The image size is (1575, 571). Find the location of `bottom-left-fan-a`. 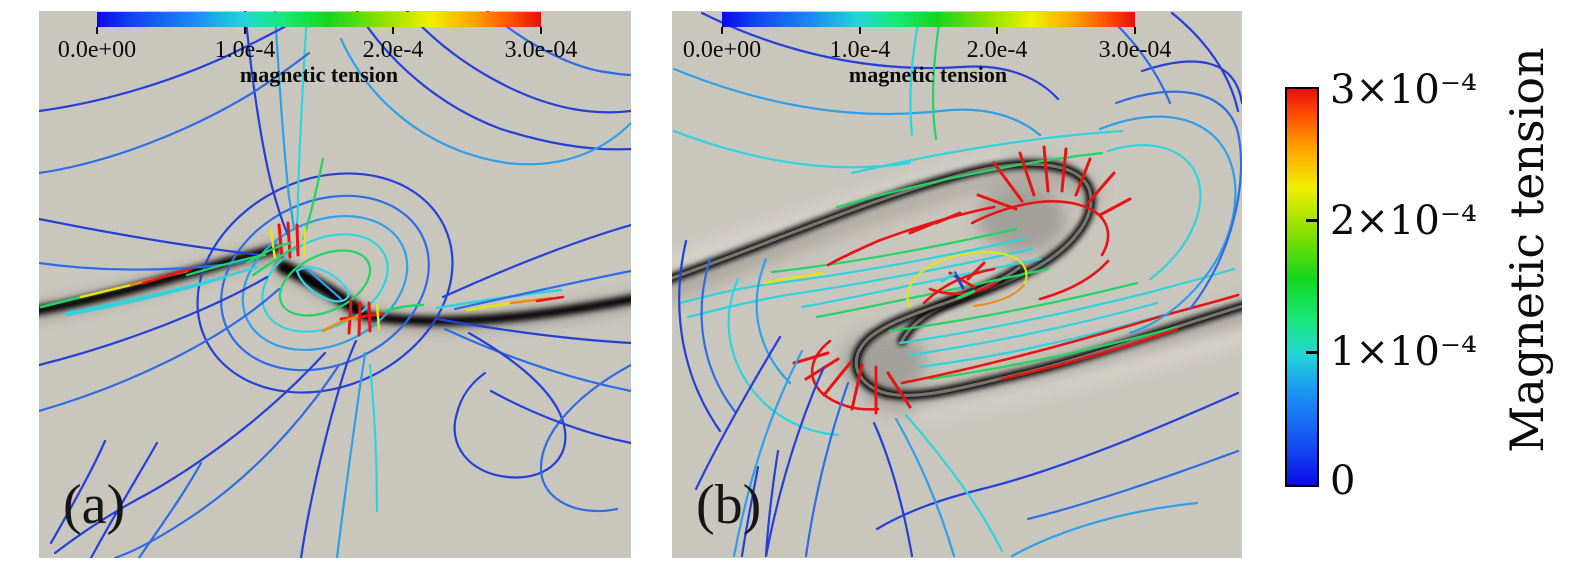

bottom-left-fan-a is located at coordinates (126, 498).